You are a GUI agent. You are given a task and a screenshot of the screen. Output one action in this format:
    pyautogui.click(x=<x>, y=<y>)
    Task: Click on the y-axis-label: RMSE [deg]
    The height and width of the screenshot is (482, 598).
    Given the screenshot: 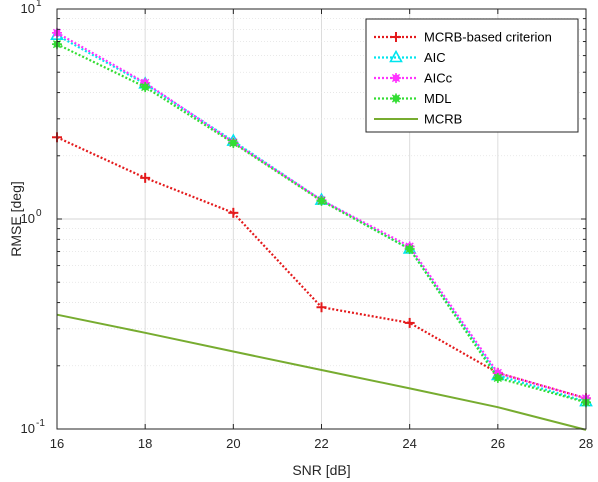 What is the action you would take?
    pyautogui.click(x=16, y=218)
    